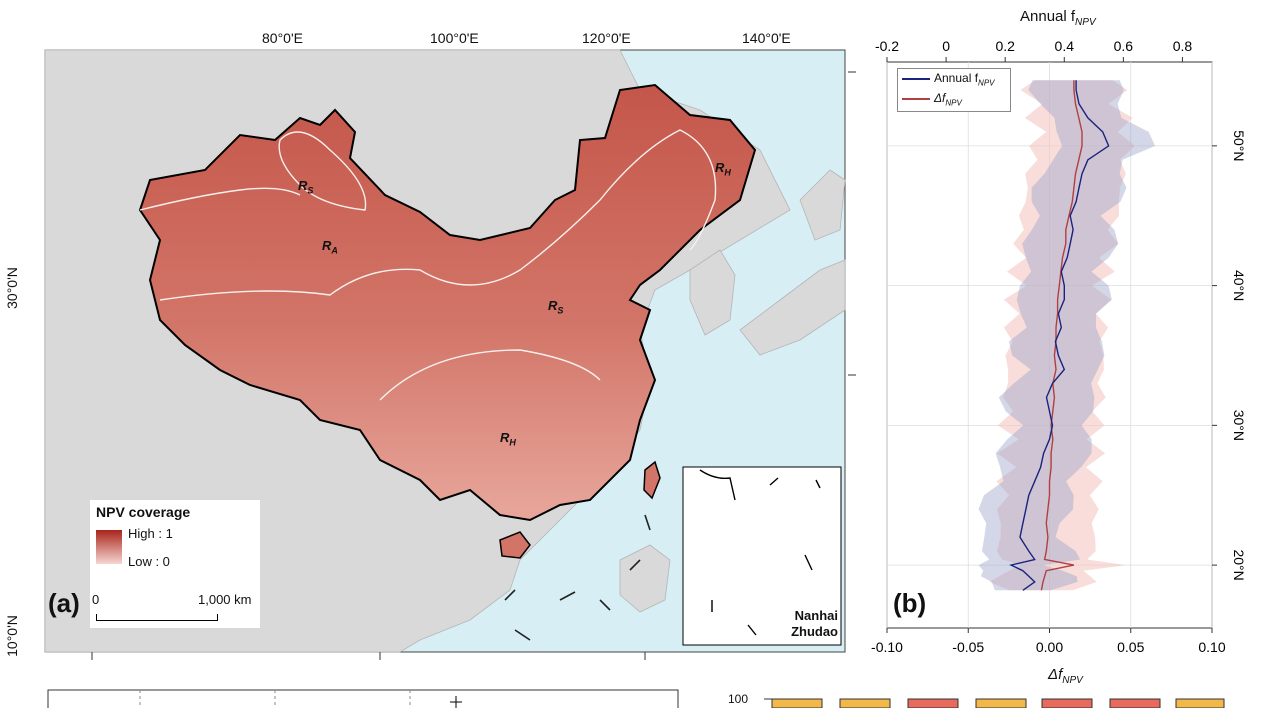 This screenshot has height=708, width=1268. I want to click on top-tick-label: 0.8, so click(1183, 46).